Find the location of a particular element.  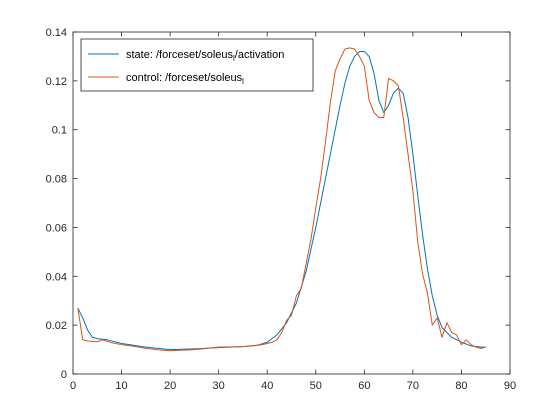

y-tick-label: 0.12 is located at coordinates (56, 82).